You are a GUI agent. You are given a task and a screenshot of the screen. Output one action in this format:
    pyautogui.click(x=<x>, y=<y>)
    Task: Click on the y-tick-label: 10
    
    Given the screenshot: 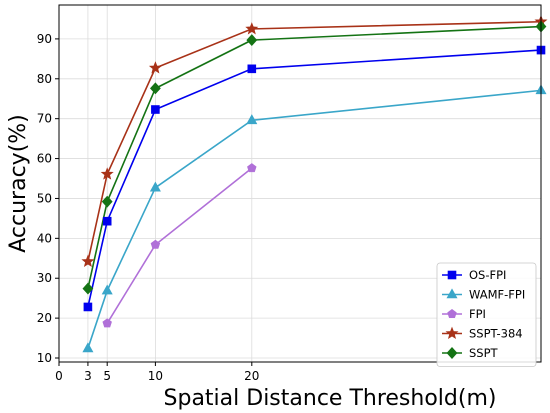 What is the action you would take?
    pyautogui.click(x=44, y=358)
    